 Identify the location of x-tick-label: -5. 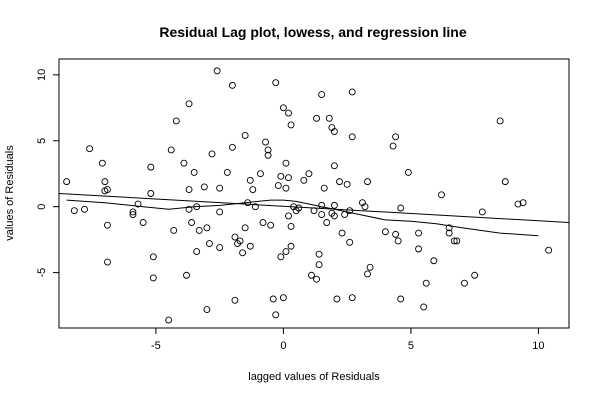
(156, 346).